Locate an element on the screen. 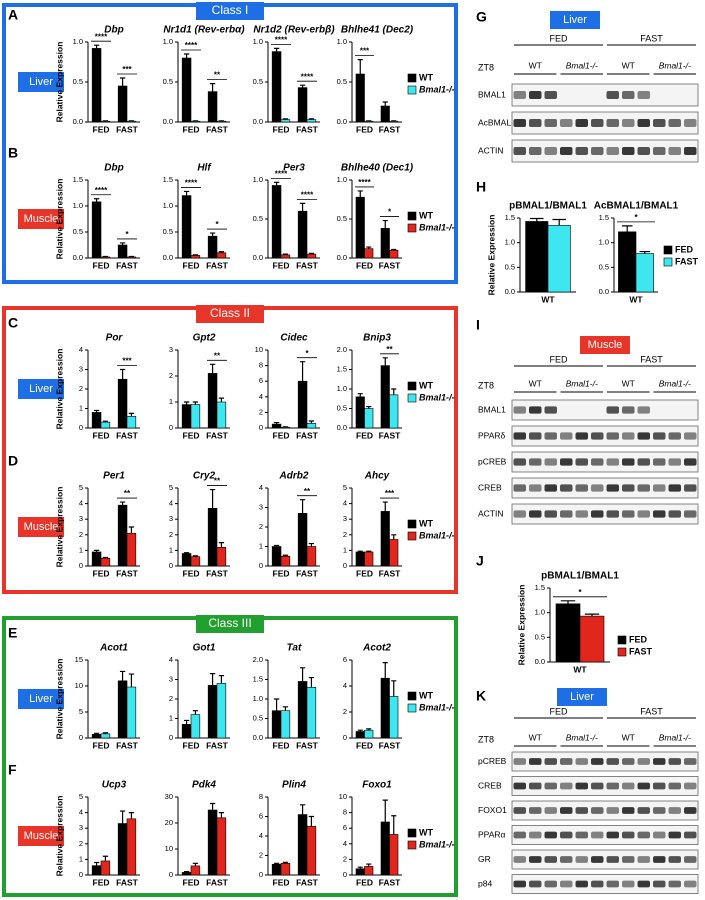 The image size is (705, 900). legend-label: WT is located at coordinates (426, 523).